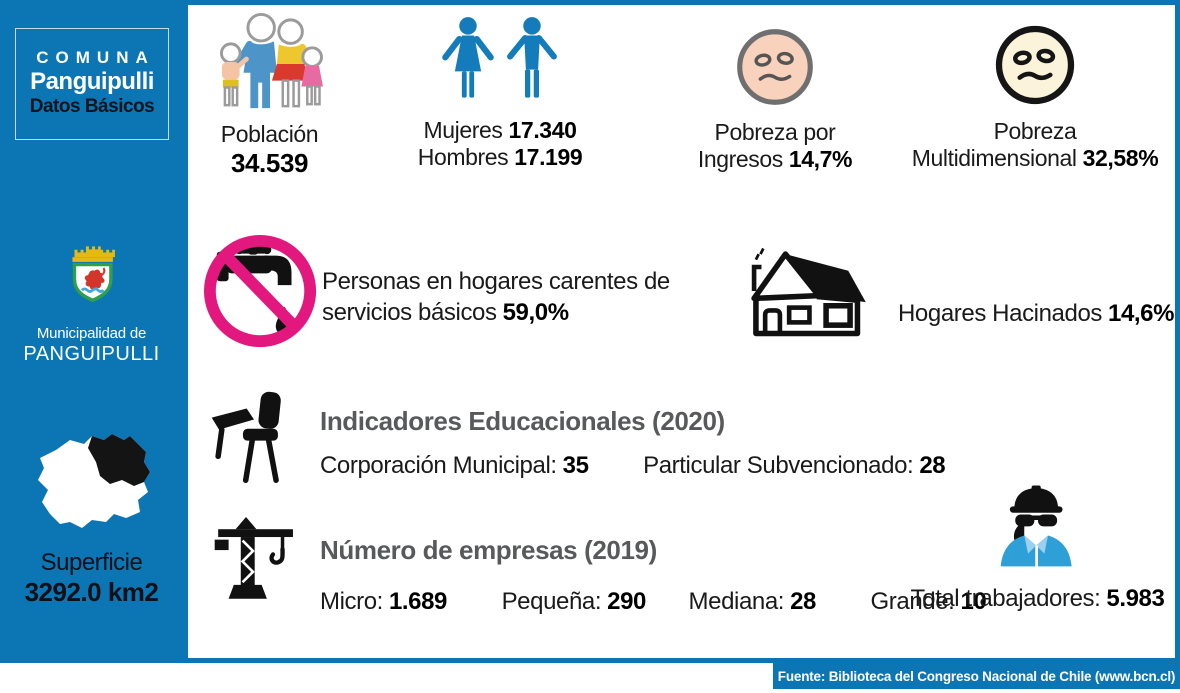  I want to click on pobreza-ingresos-line2: Ingresos 14,7%, so click(775, 159).